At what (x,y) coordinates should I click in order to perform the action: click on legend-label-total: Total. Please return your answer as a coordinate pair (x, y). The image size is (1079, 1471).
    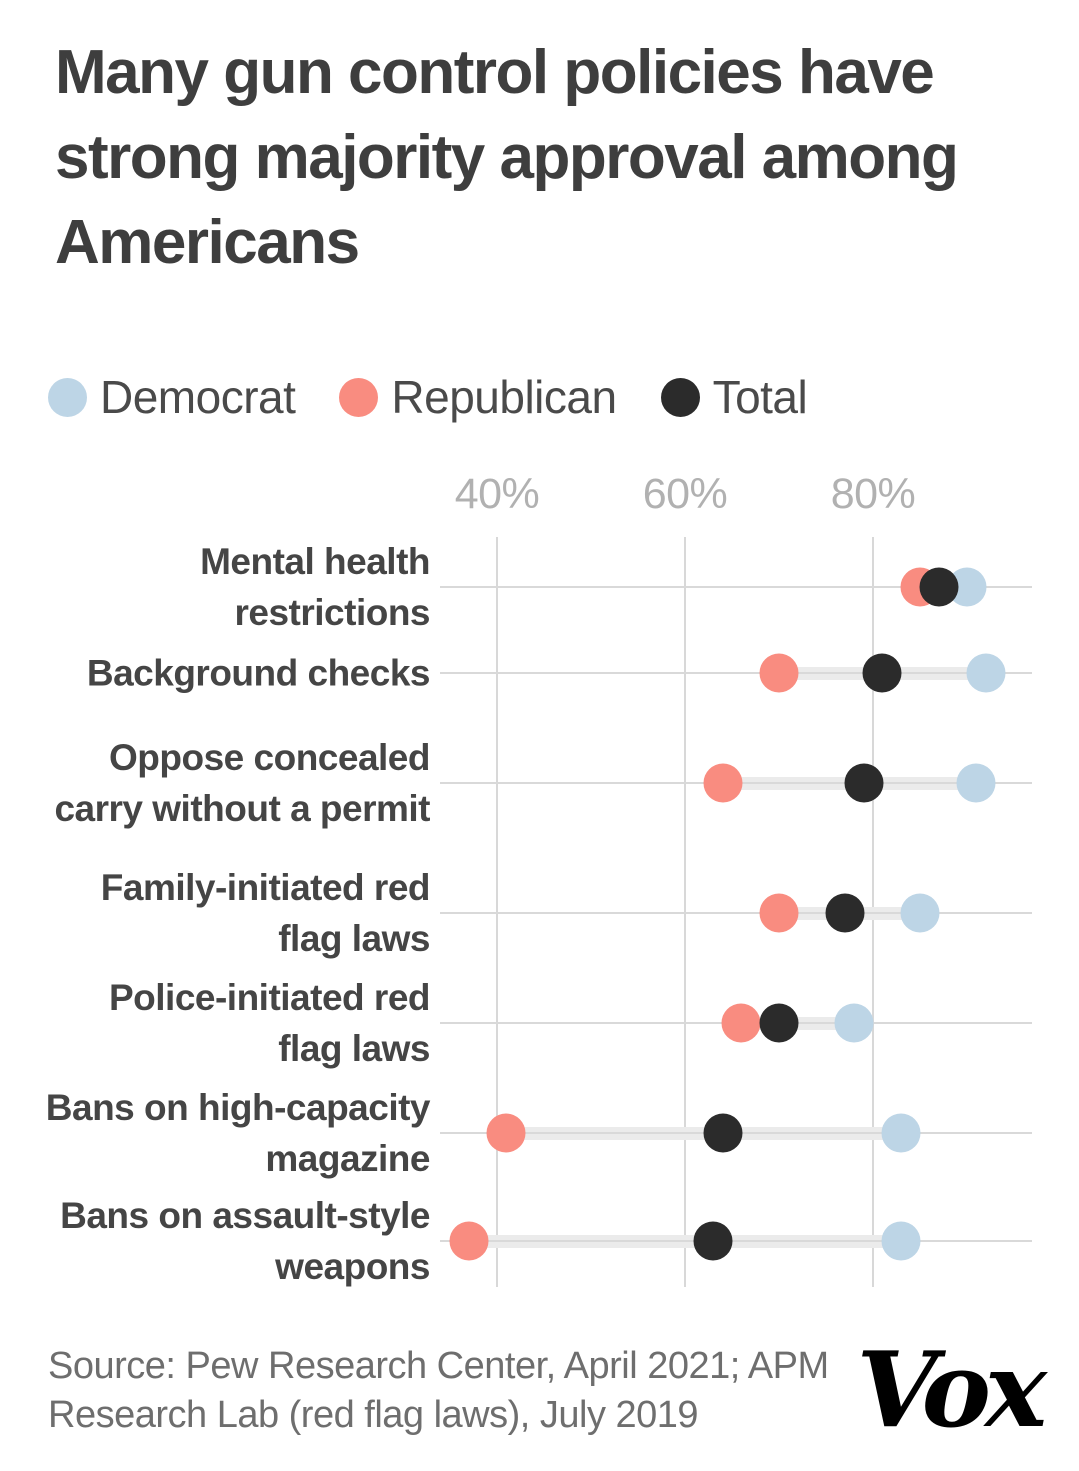
    Looking at the image, I should click on (760, 397).